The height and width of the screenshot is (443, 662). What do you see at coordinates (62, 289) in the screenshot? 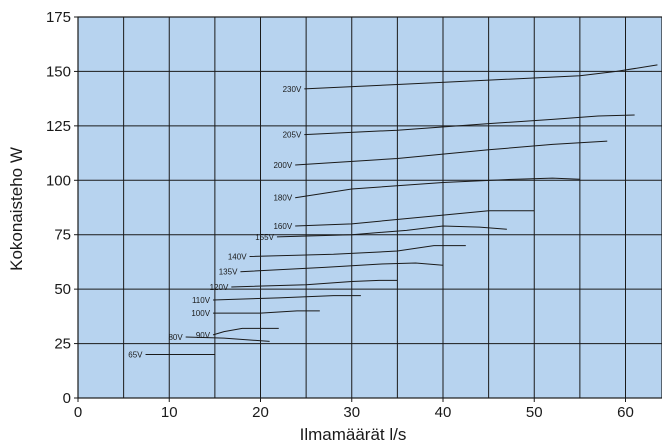
I see `y-tick-label: 50` at bounding box center [62, 289].